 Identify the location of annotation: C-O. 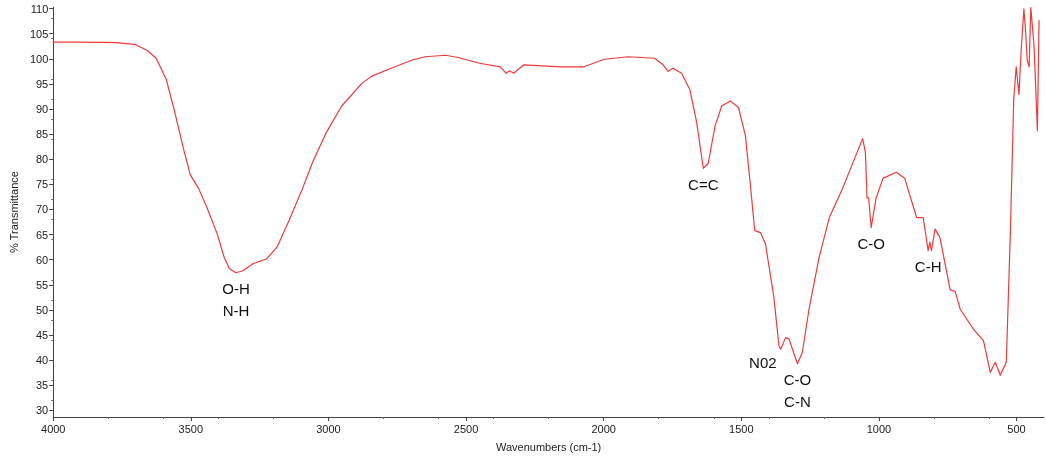
(871, 244).